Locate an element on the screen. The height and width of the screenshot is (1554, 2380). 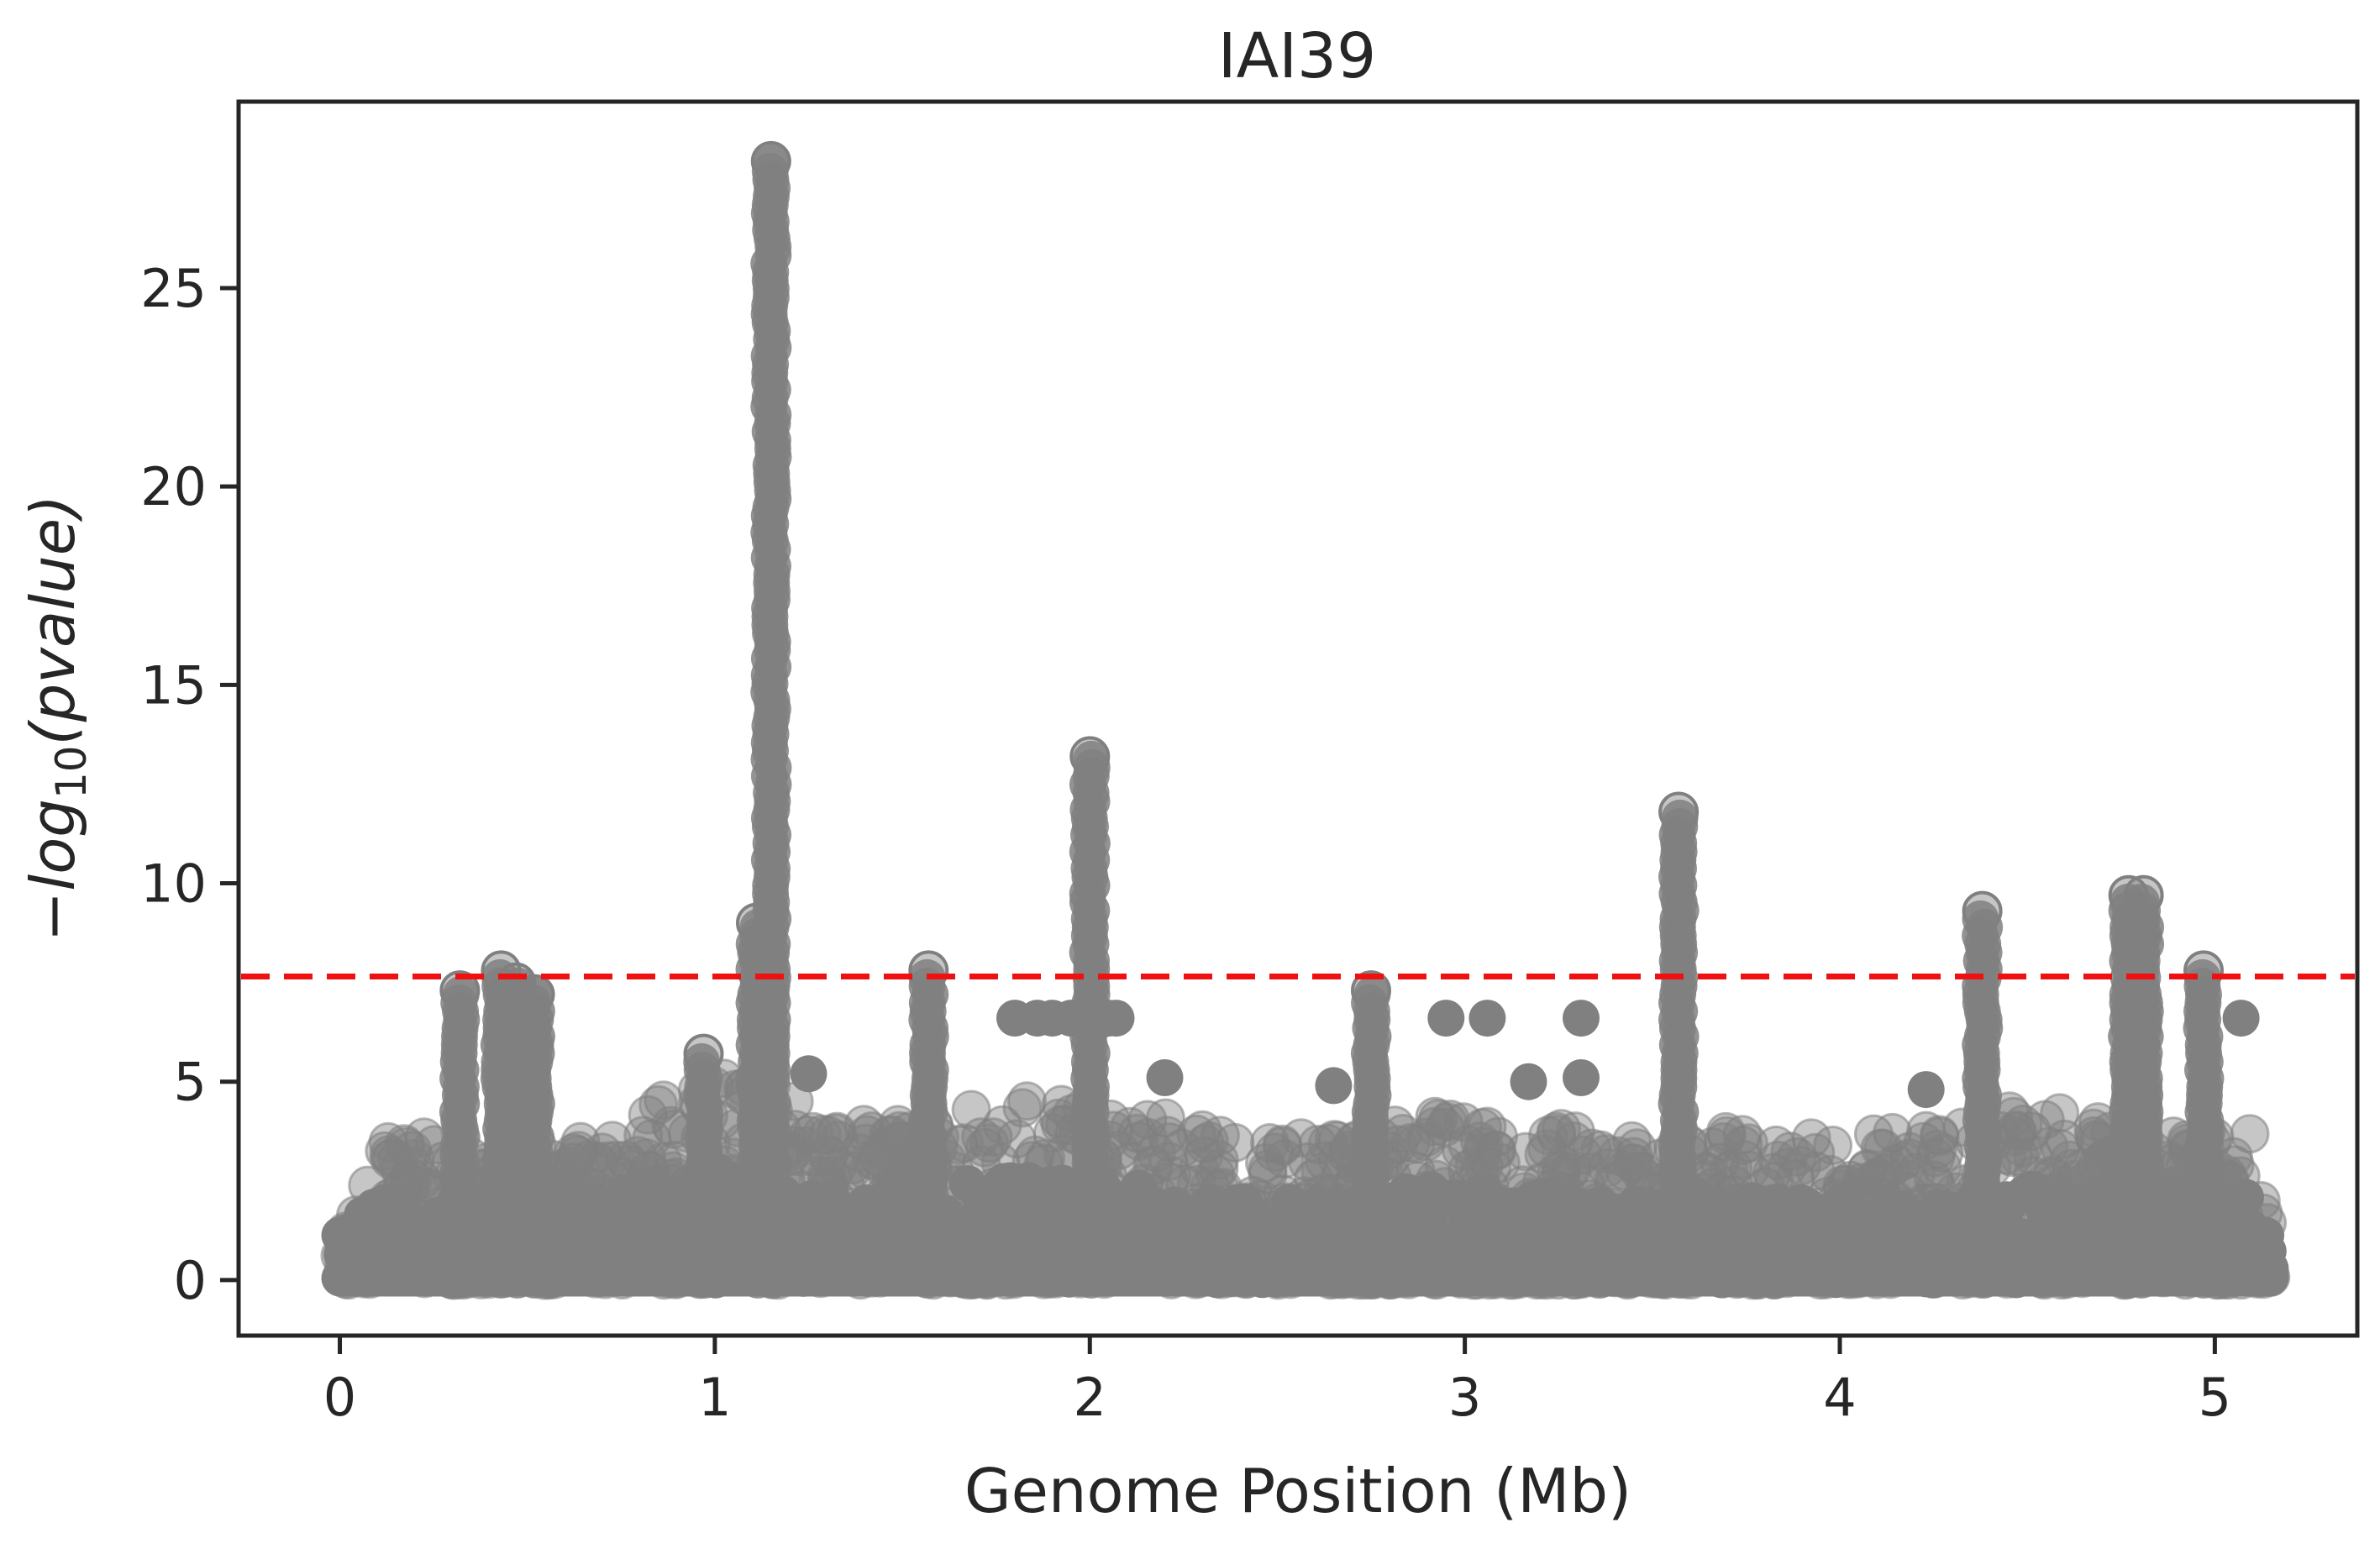
x-tick-label: 0 is located at coordinates (339, 1397).